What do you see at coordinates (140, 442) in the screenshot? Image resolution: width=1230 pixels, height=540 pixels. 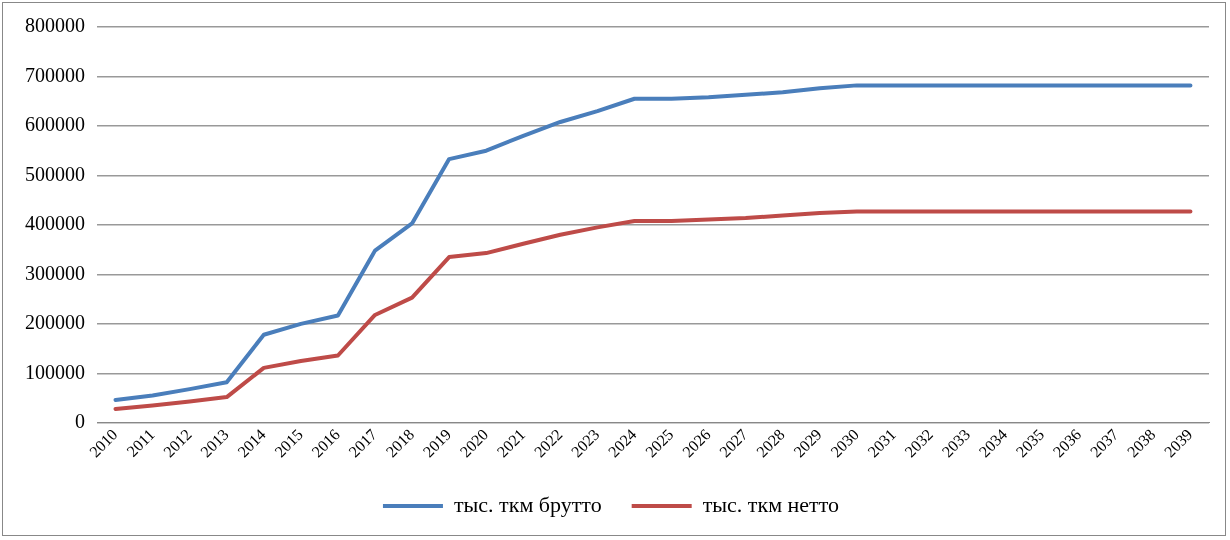 I see `x-tick-label: 2011` at bounding box center [140, 442].